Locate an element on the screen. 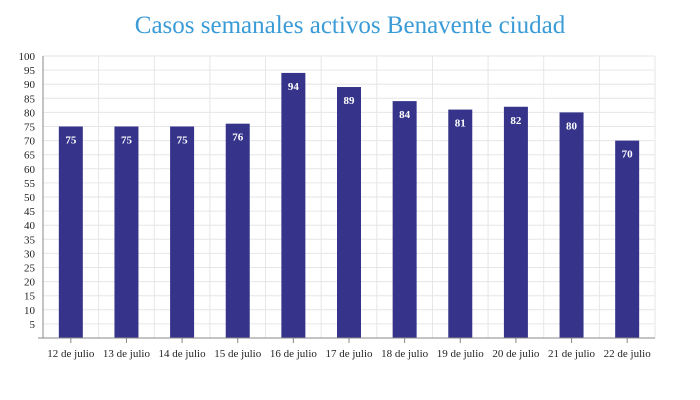 The image size is (700, 400). y-tick-label: 55 is located at coordinates (30, 184).